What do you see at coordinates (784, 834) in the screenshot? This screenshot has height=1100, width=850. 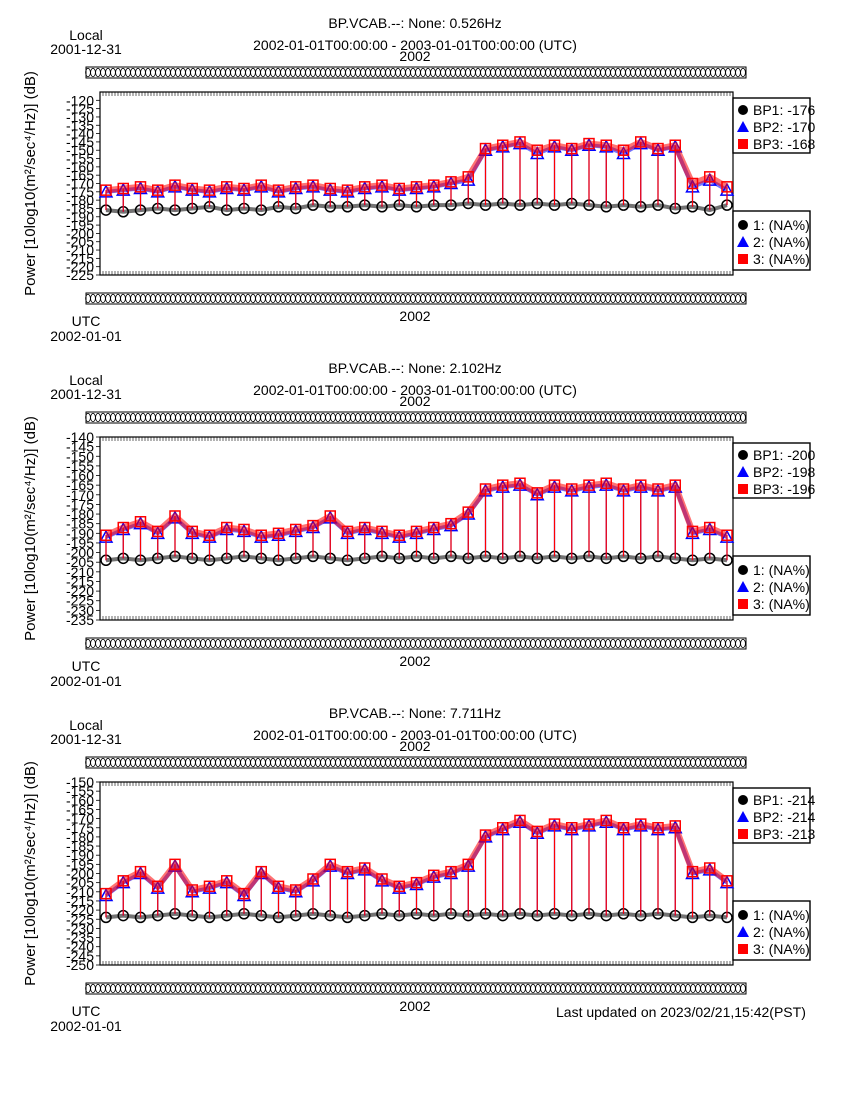 I see `legend-median-label: BP3: -213` at bounding box center [784, 834].